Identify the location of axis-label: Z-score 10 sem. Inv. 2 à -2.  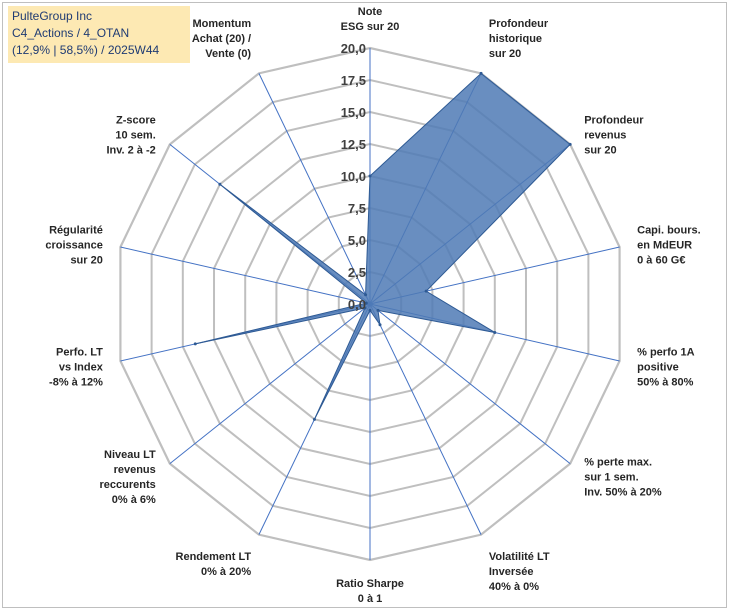
(130, 136).